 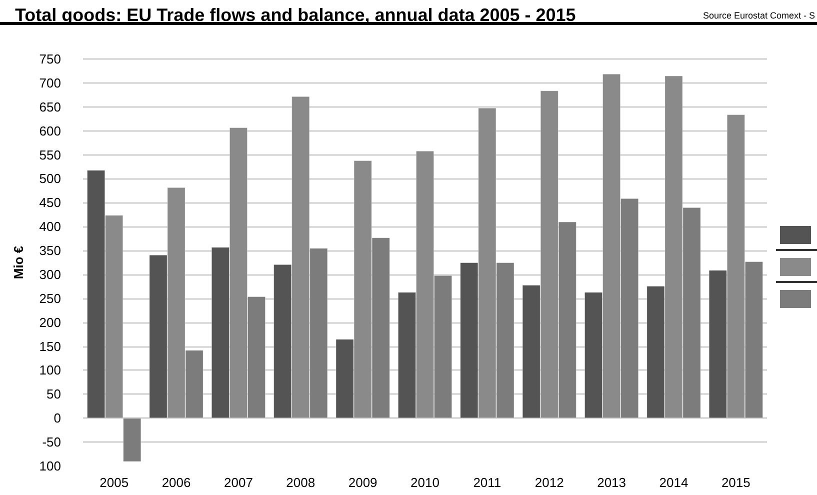 I want to click on y-tick-label: 400, so click(x=50, y=226).